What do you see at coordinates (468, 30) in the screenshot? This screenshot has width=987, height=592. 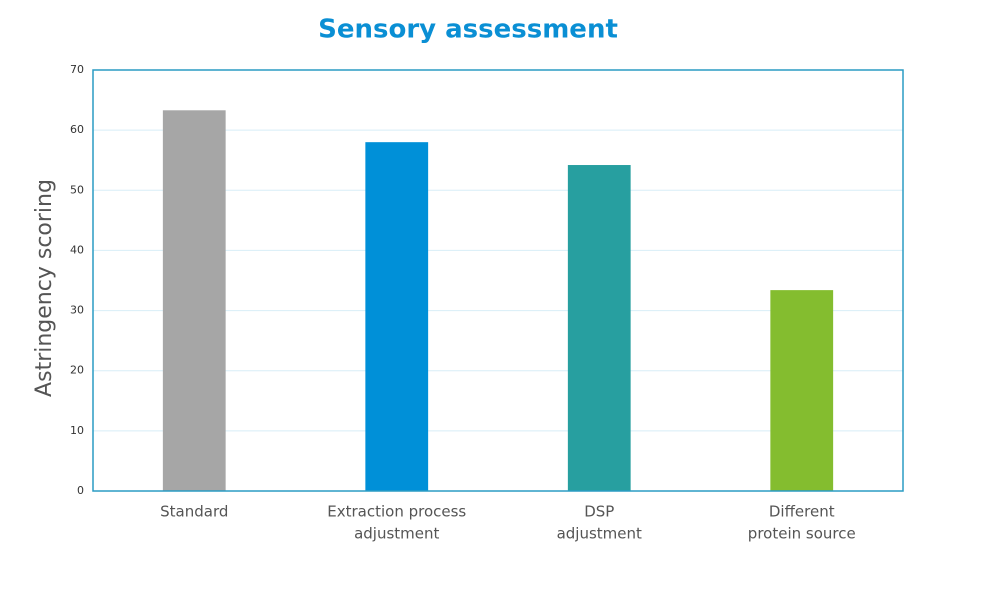 I see `chart-title: Sensory assessment` at bounding box center [468, 30].